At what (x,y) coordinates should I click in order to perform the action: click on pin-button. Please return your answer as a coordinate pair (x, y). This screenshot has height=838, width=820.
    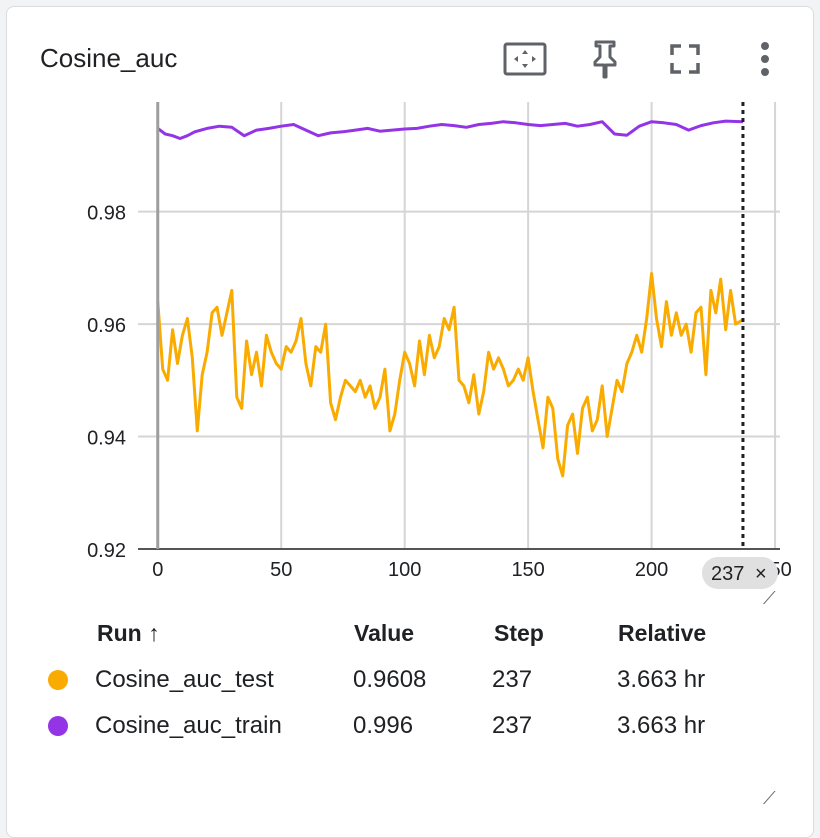
    Looking at the image, I should click on (605, 59).